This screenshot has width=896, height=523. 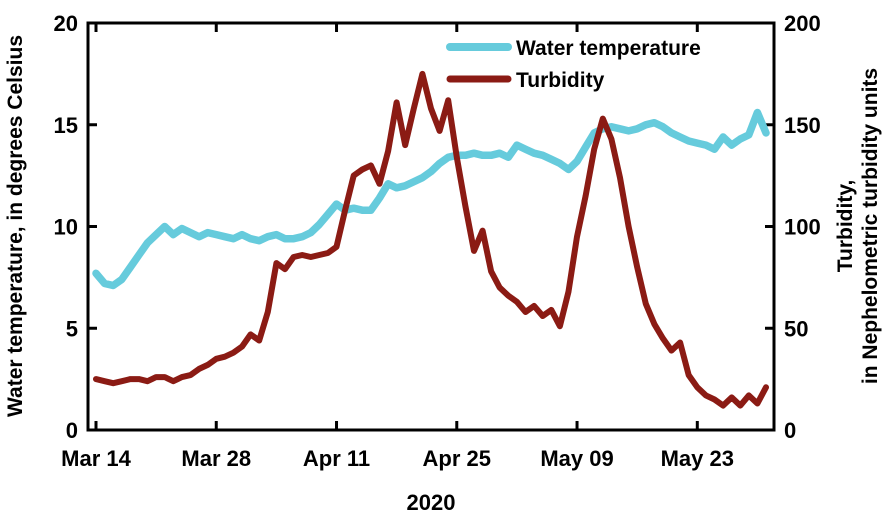 What do you see at coordinates (72, 328) in the screenshot?
I see `y-left-tick-label: 5` at bounding box center [72, 328].